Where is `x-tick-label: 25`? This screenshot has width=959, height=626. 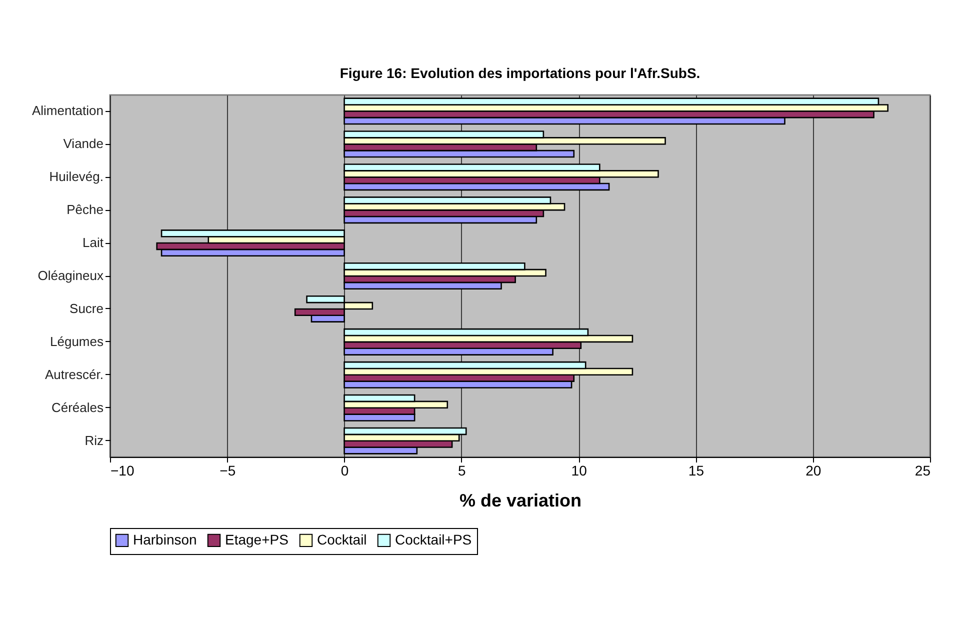
x-tick-label: 25 is located at coordinates (922, 470).